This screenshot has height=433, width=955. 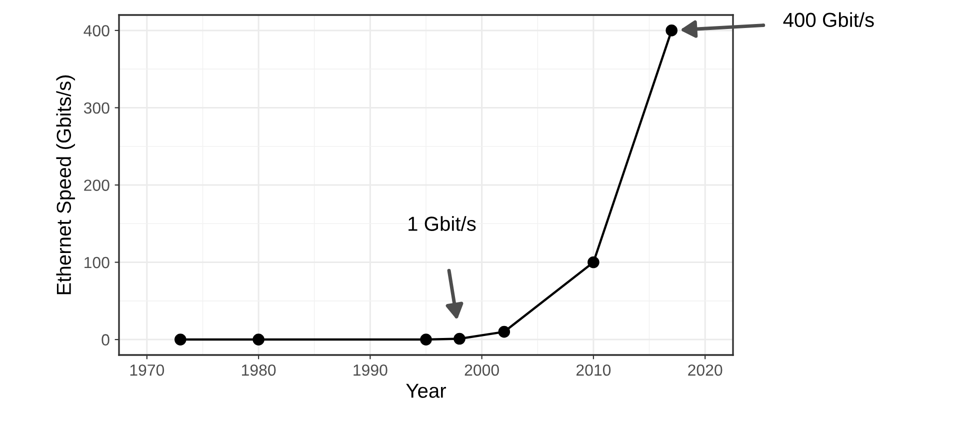 What do you see at coordinates (426, 391) in the screenshot?
I see `x-axis-title: Year` at bounding box center [426, 391].